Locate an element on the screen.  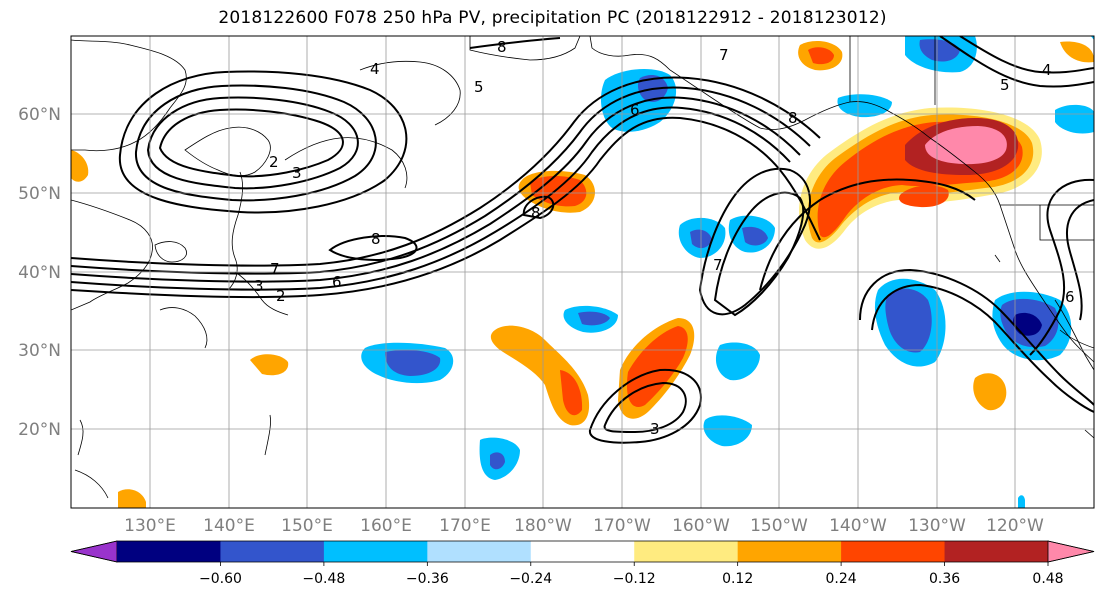
colorbar-extension-high is located at coordinates (1071, 551).